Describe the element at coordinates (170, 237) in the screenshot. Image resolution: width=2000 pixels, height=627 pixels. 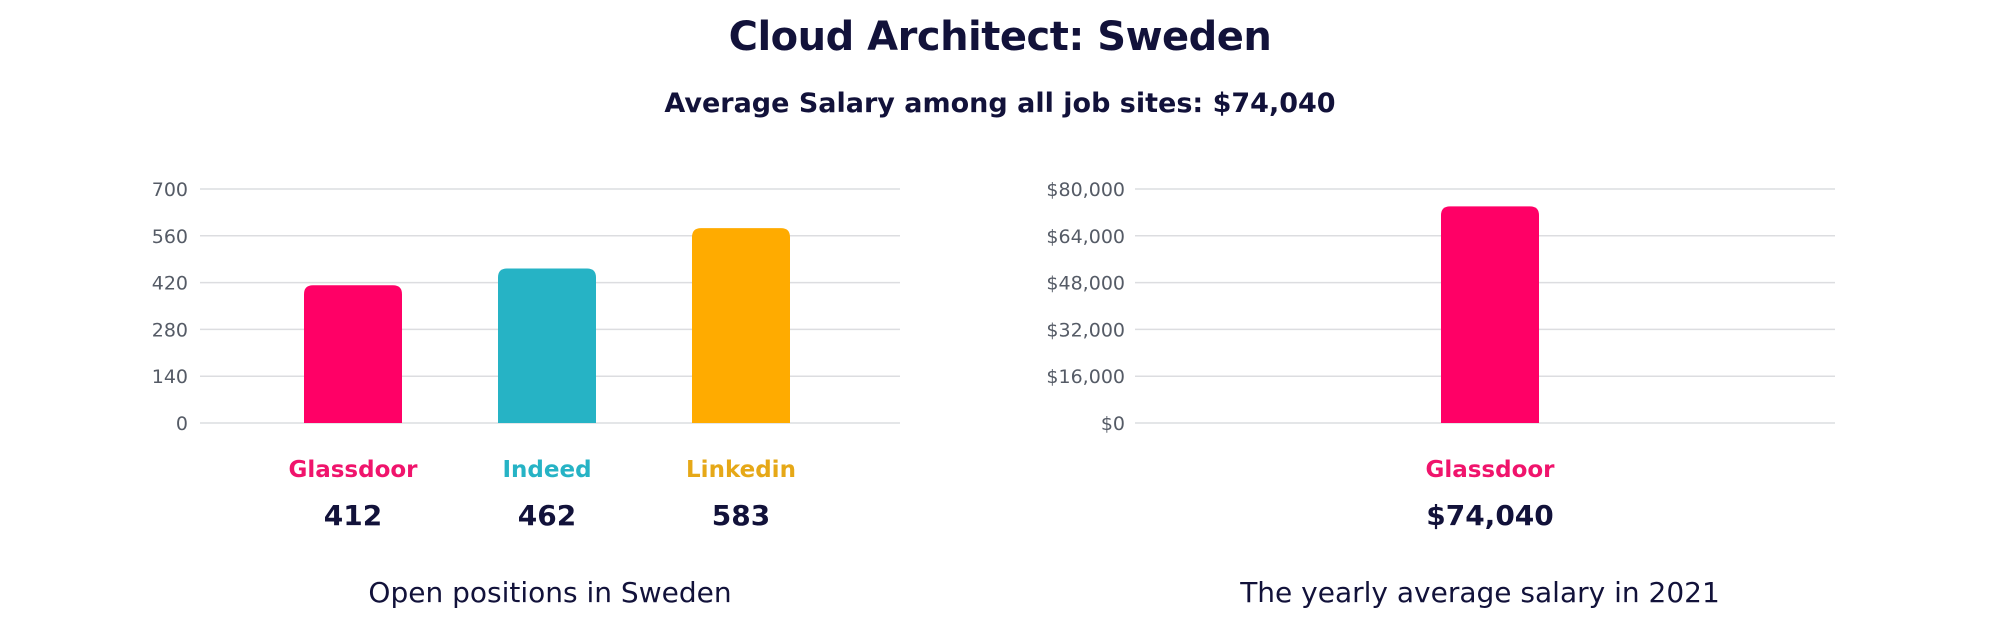
I see `y-tick-label: 560` at that location.